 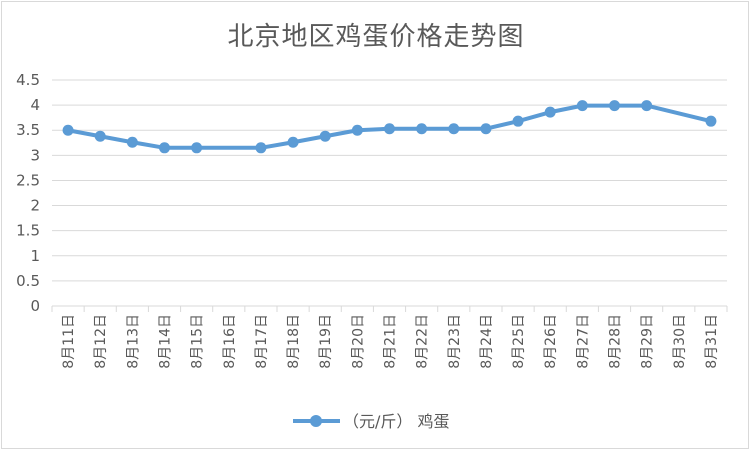 I want to click on legend-marker-icon, so click(x=316, y=421).